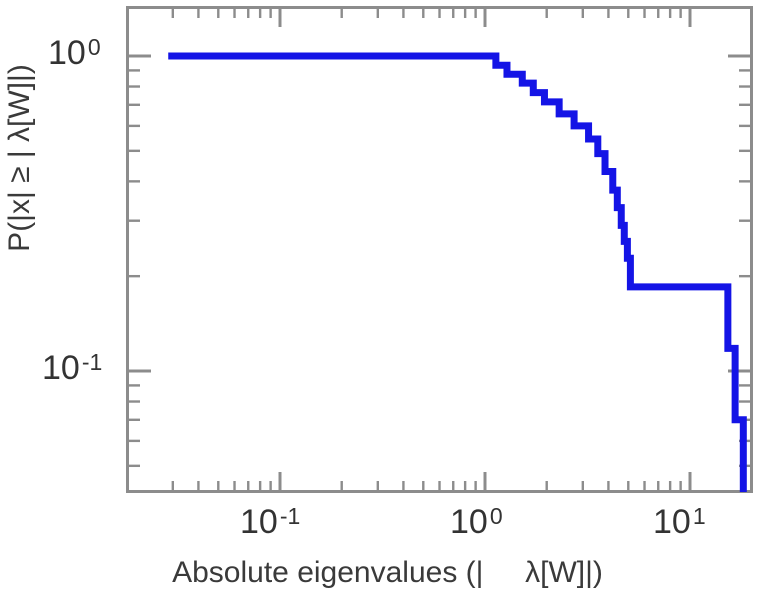 The width and height of the screenshot is (775, 600). I want to click on y-axis-label: P(|x| ≥ | λ[W]|), so click(19, 158).